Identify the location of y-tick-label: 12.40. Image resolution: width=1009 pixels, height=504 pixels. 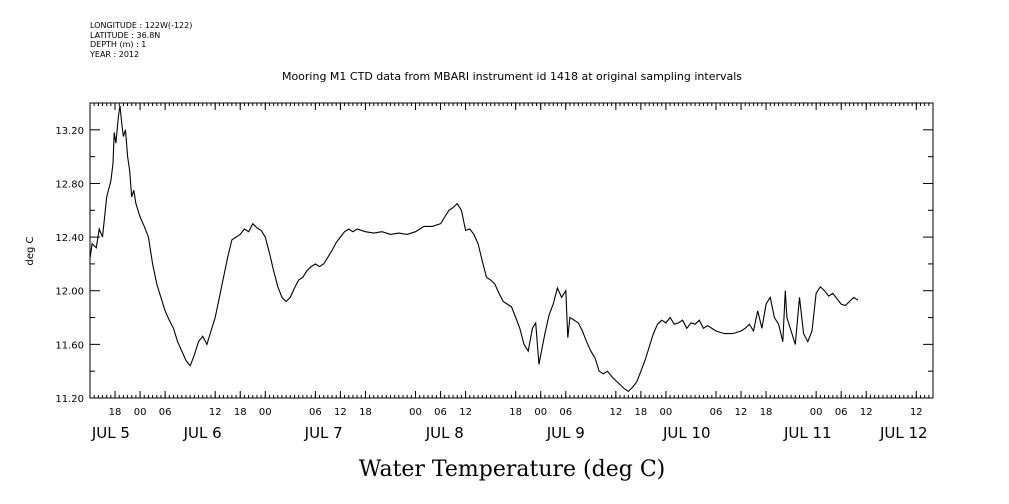
(69, 238).